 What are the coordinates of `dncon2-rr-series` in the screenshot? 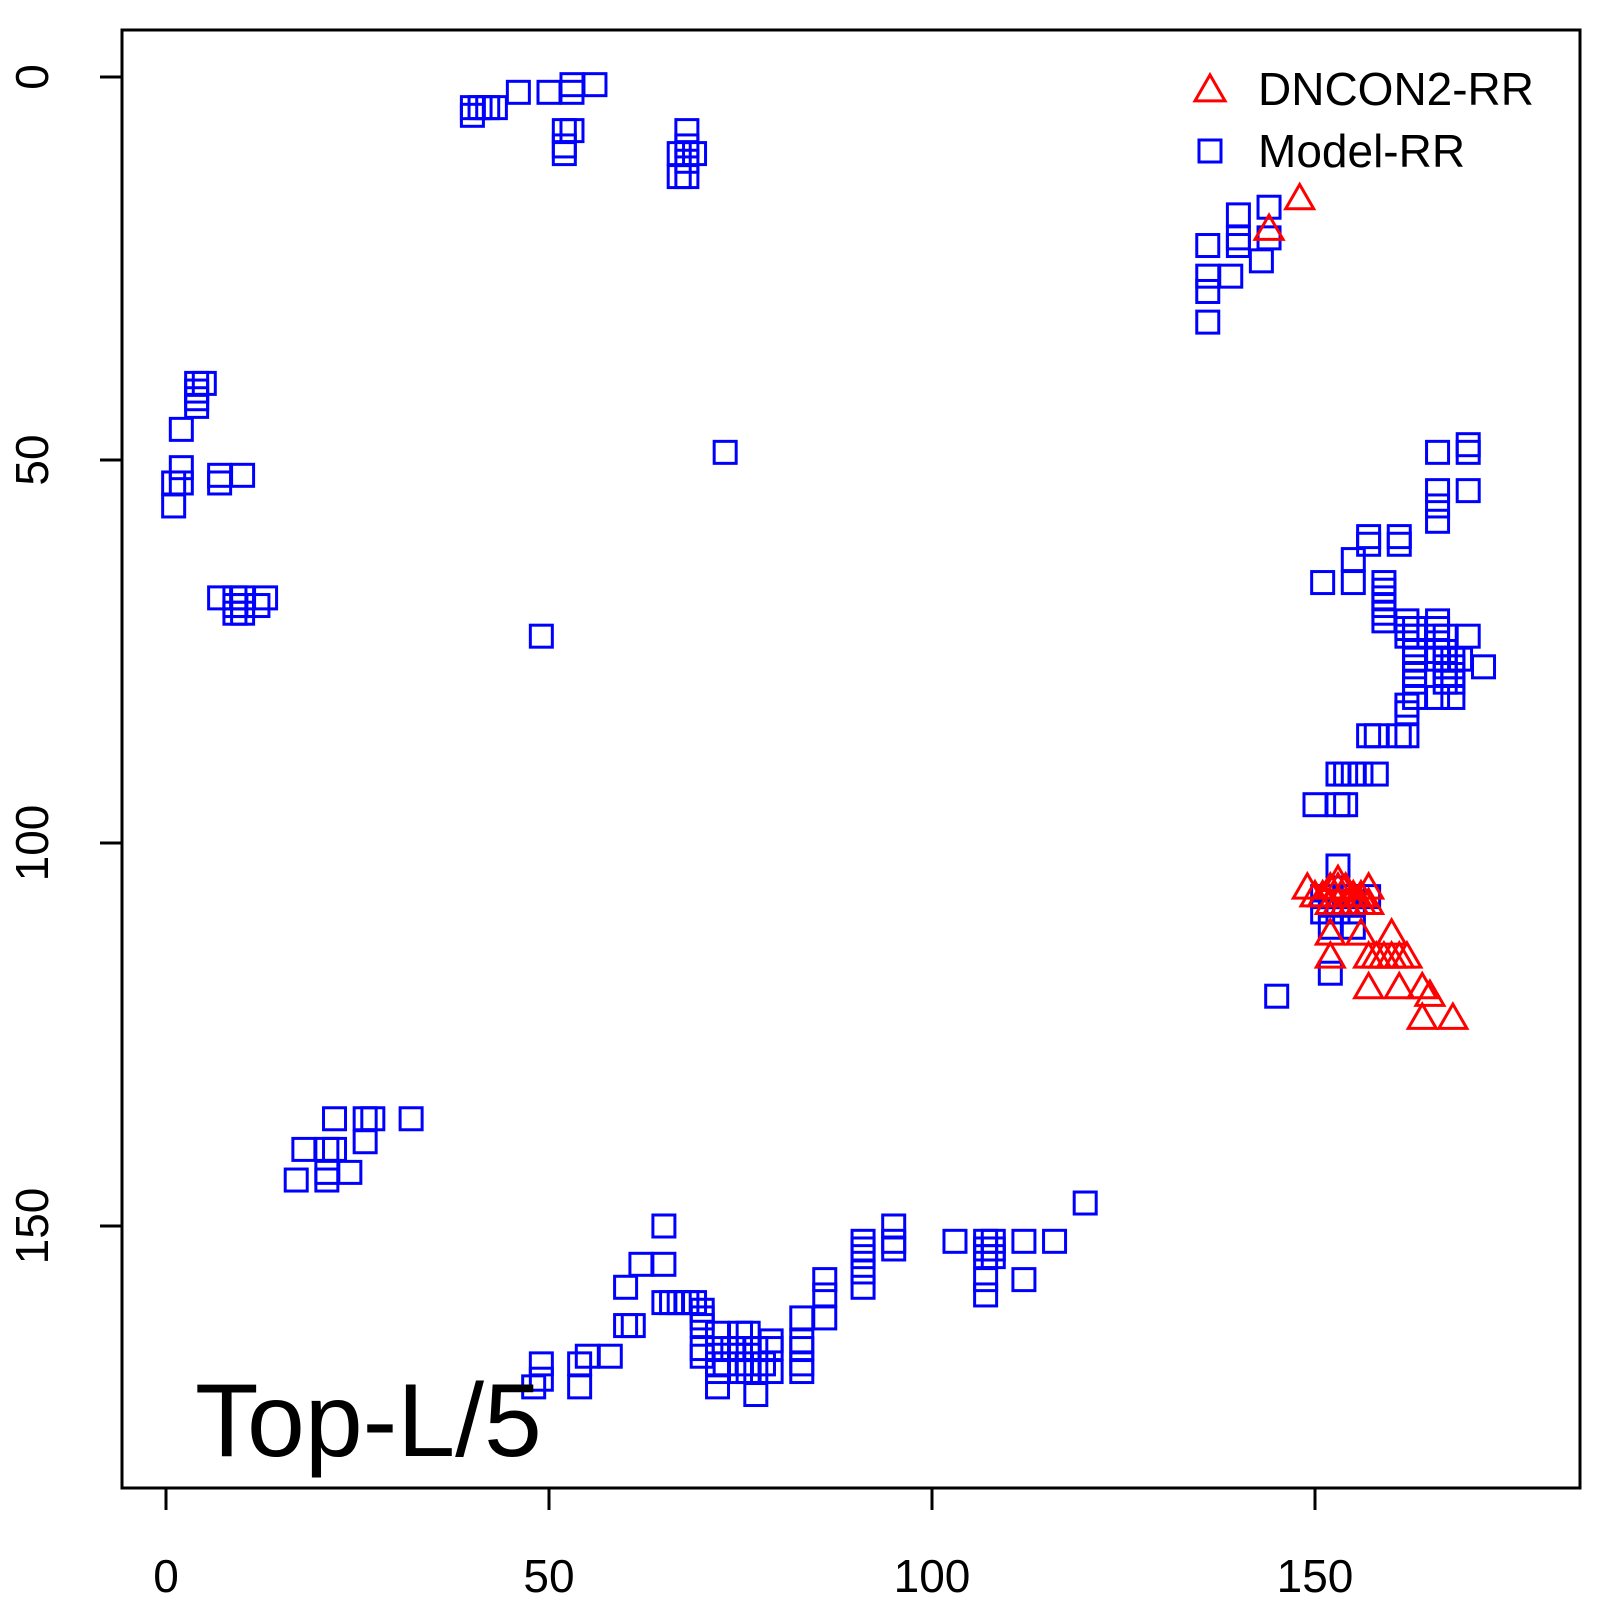 It's located at (1361, 605).